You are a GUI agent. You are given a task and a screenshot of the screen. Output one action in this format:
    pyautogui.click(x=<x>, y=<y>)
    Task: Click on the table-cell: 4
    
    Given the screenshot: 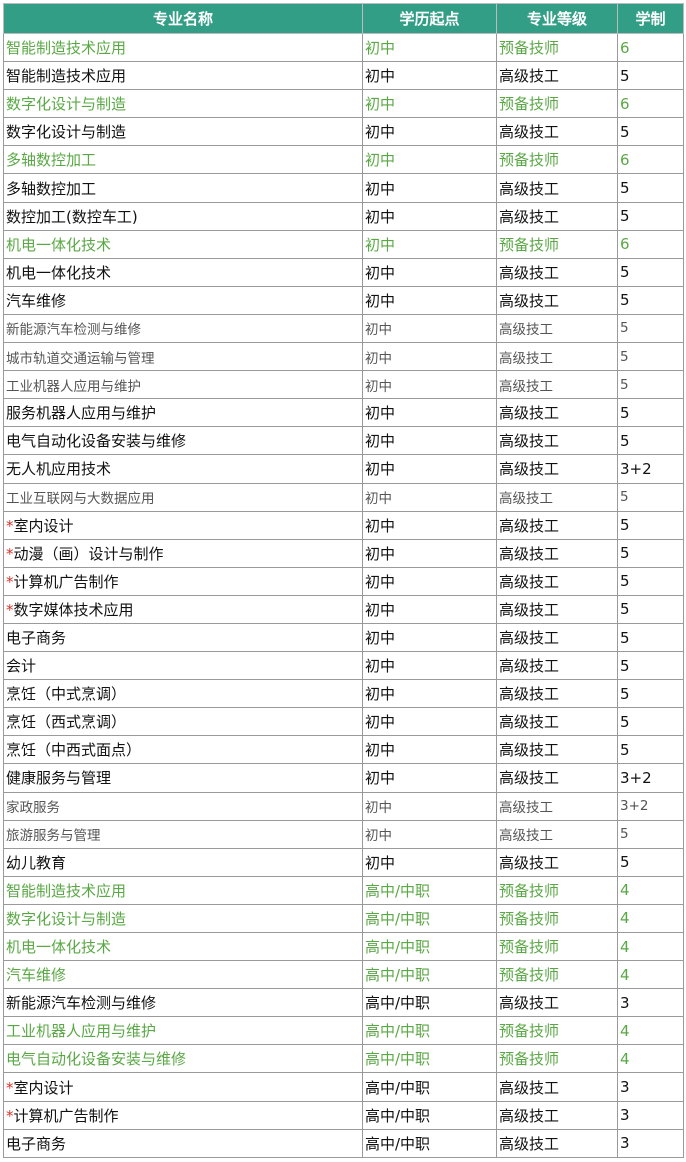 What is the action you would take?
    pyautogui.click(x=650, y=975)
    